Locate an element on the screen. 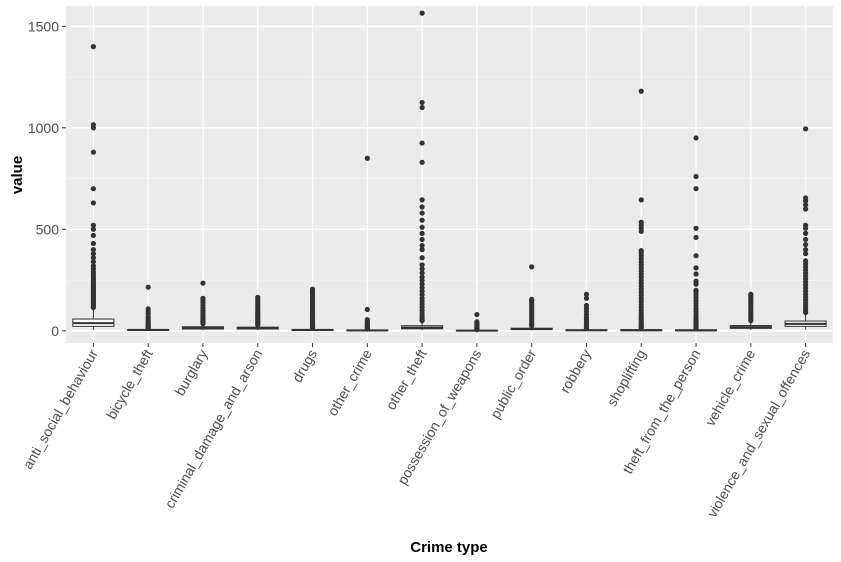 Image resolution: width=841 pixels, height=562 pixels. box-other-theft is located at coordinates (422, 170).